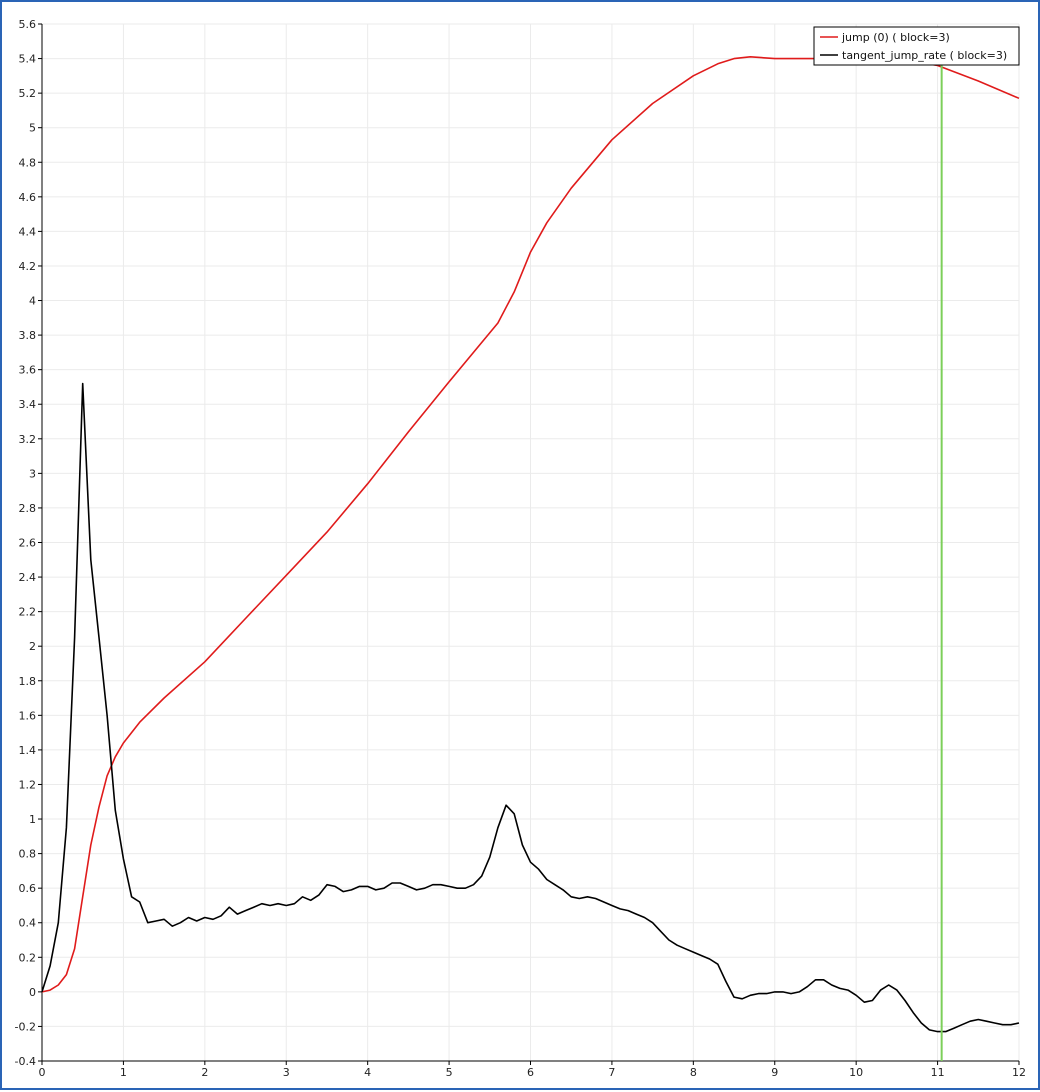  I want to click on x-tick-label: 2, so click(204, 1072).